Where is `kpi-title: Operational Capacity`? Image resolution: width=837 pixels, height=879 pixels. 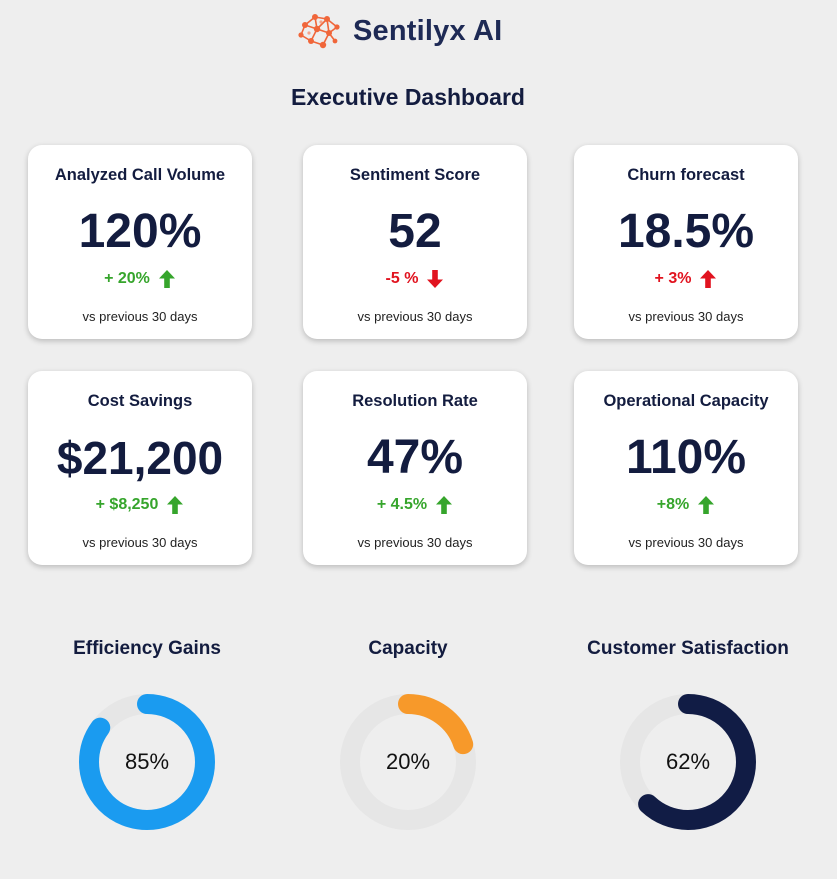
kpi-title: Operational Capacity is located at coordinates (686, 401).